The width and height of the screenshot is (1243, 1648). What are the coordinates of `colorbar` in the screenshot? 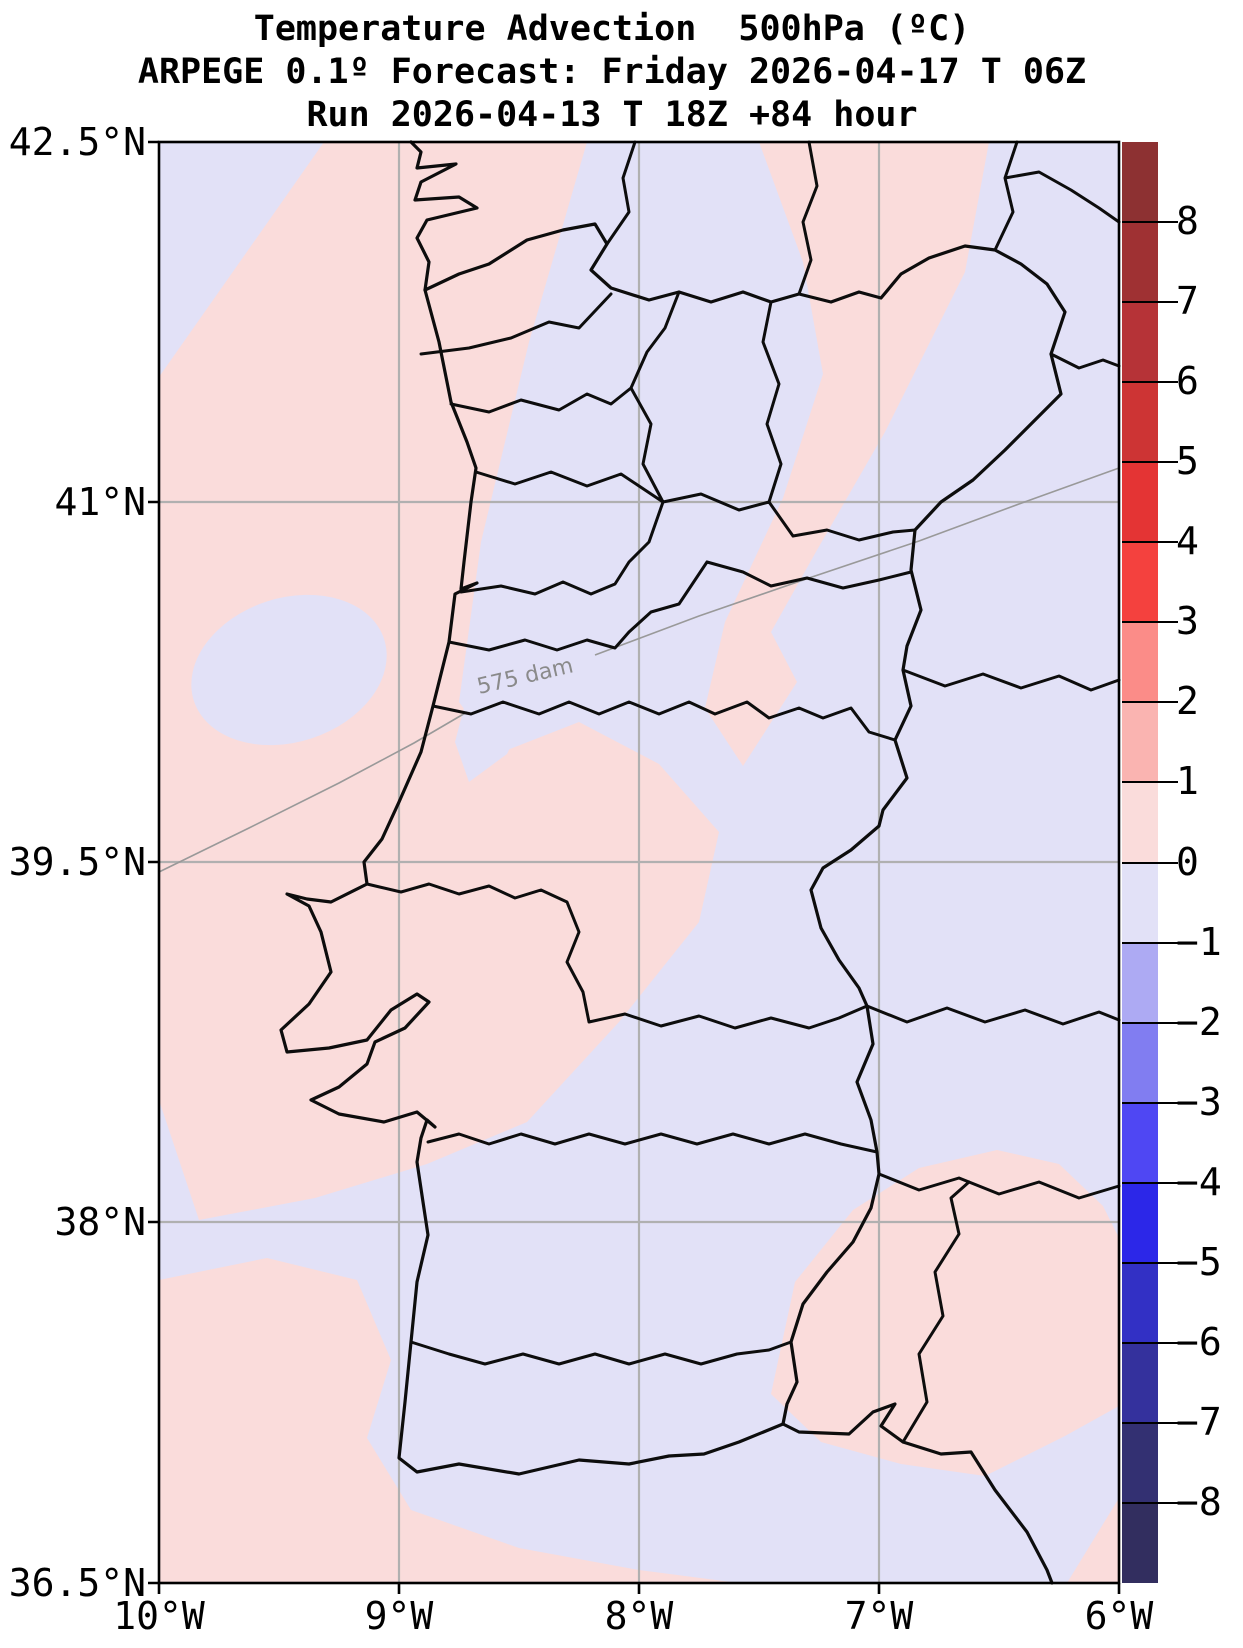 It's located at (1140, 863).